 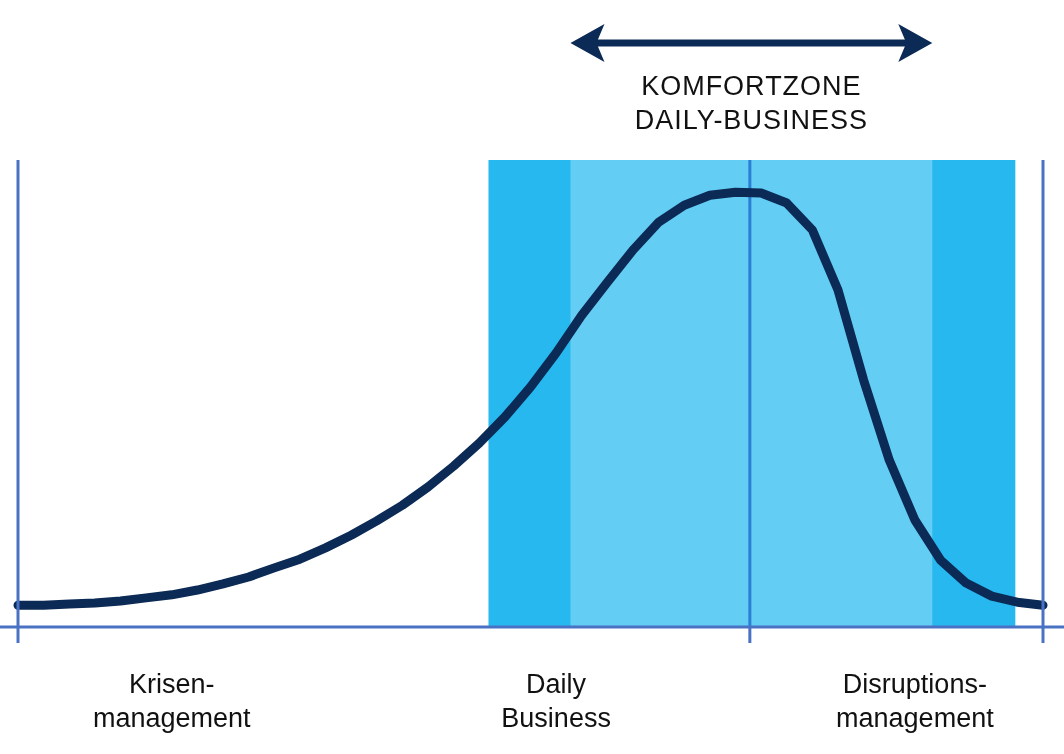 What do you see at coordinates (172, 701) in the screenshot?
I see `x-tick-label: Krisen-management` at bounding box center [172, 701].